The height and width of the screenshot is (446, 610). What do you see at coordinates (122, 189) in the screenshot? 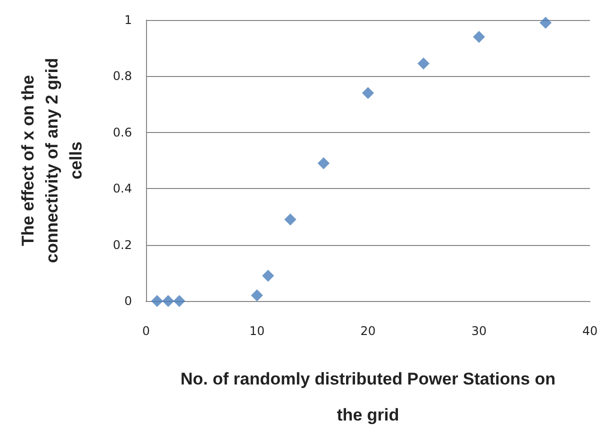
I see `y-tick-label: 0.4` at bounding box center [122, 189].